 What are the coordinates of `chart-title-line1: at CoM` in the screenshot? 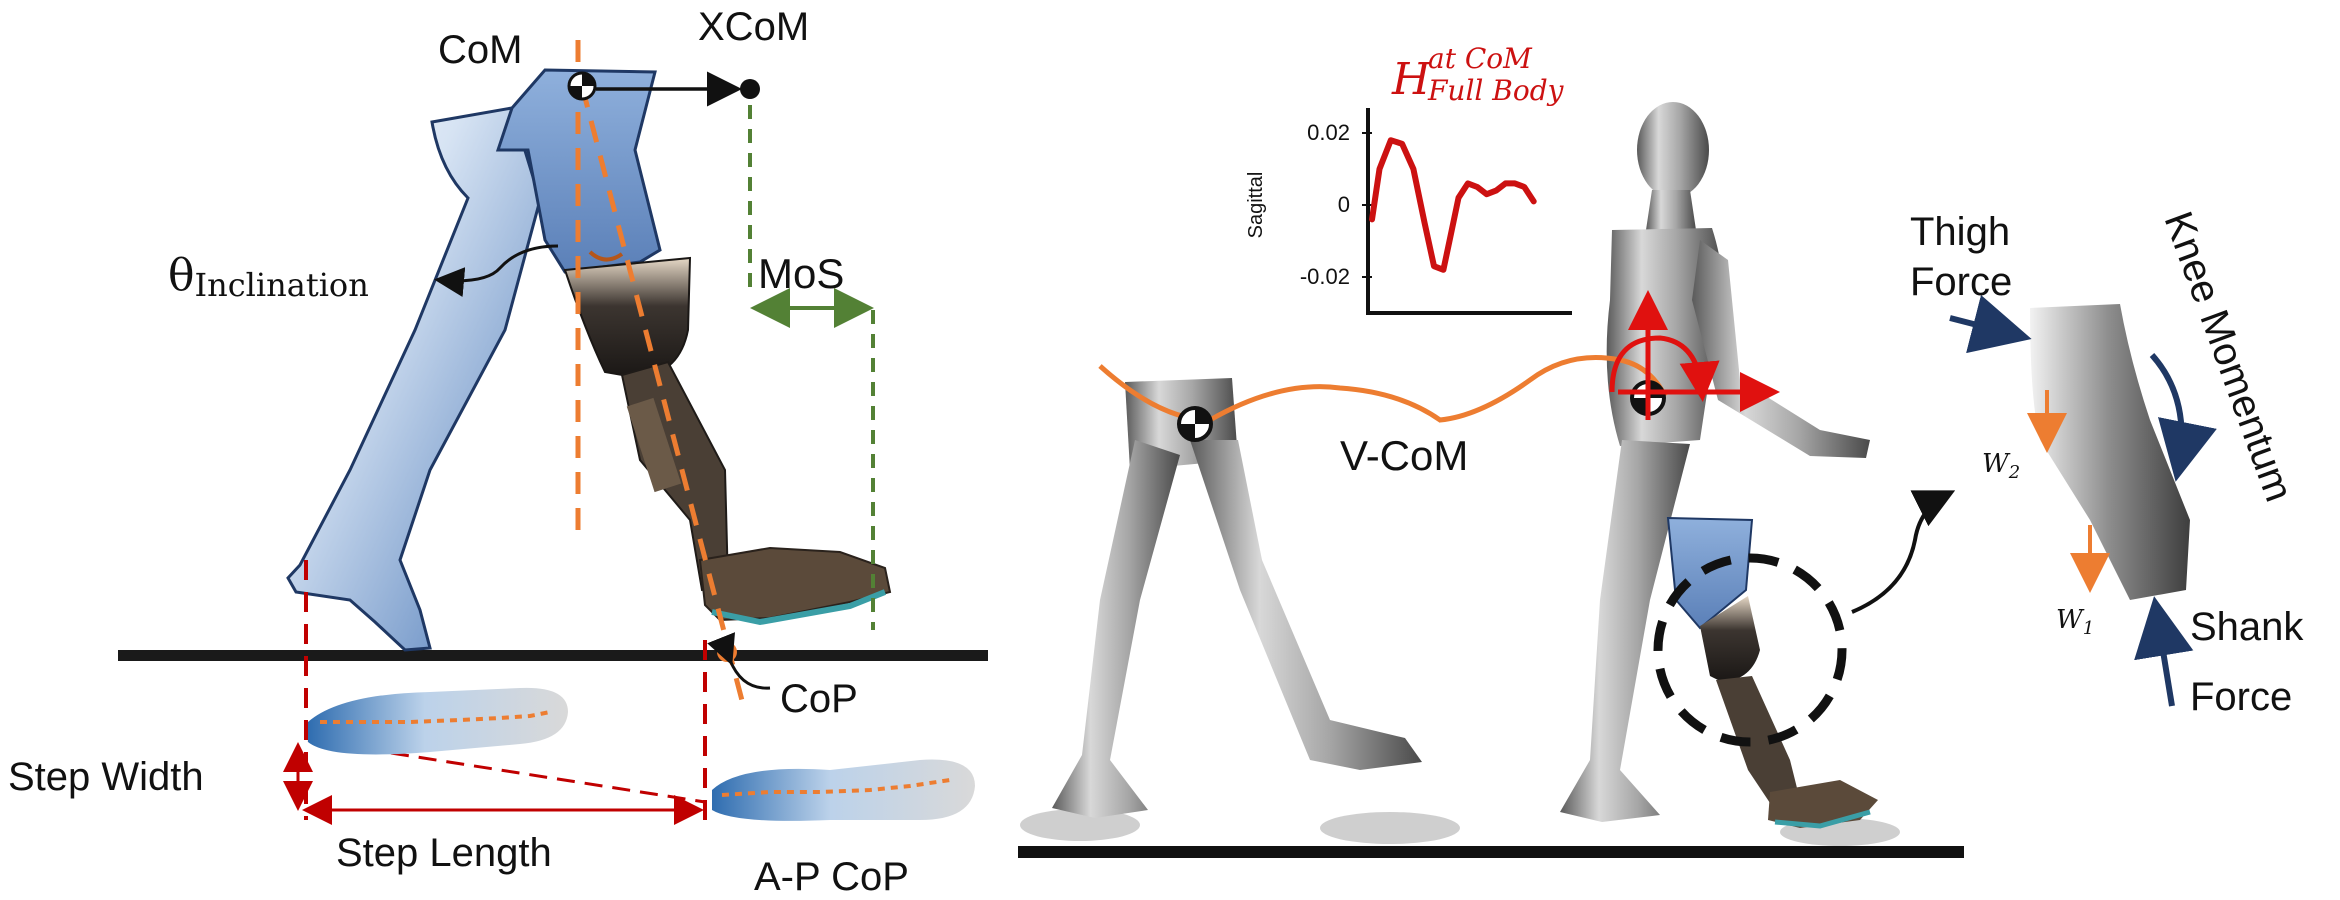 It's located at (1480, 58).